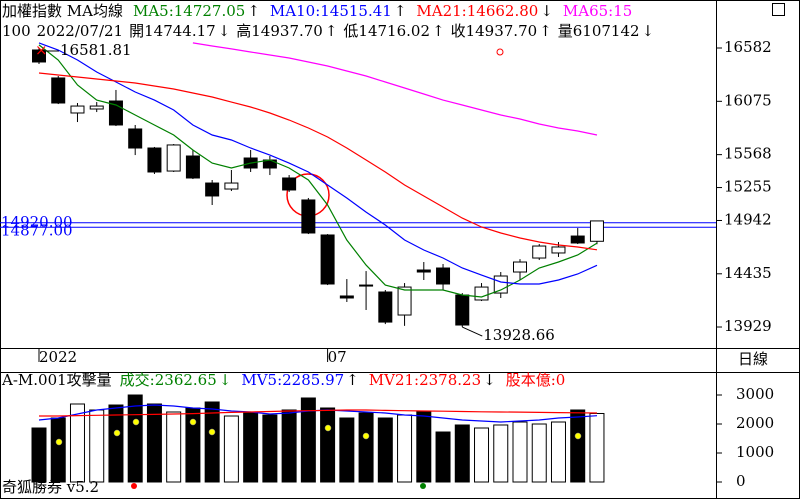 The image size is (800, 500). What do you see at coordinates (172, 31) in the screenshot?
I see `info-text: 開14744.17` at bounding box center [172, 31].